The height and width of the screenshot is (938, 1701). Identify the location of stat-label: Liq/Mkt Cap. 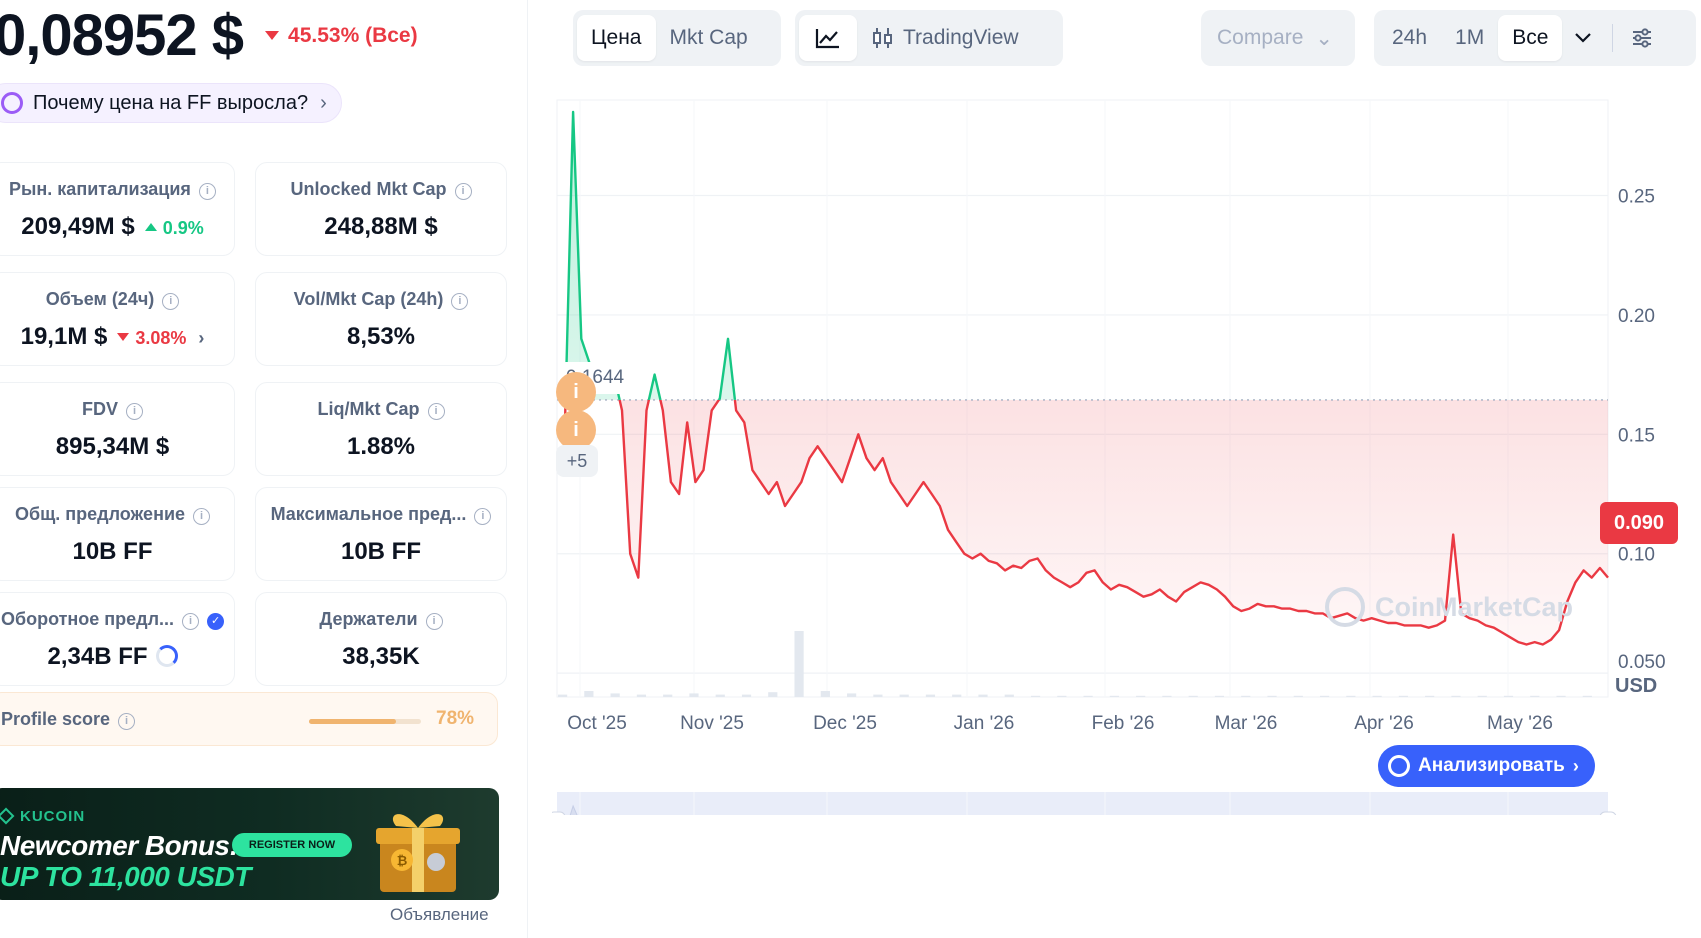
(368, 409).